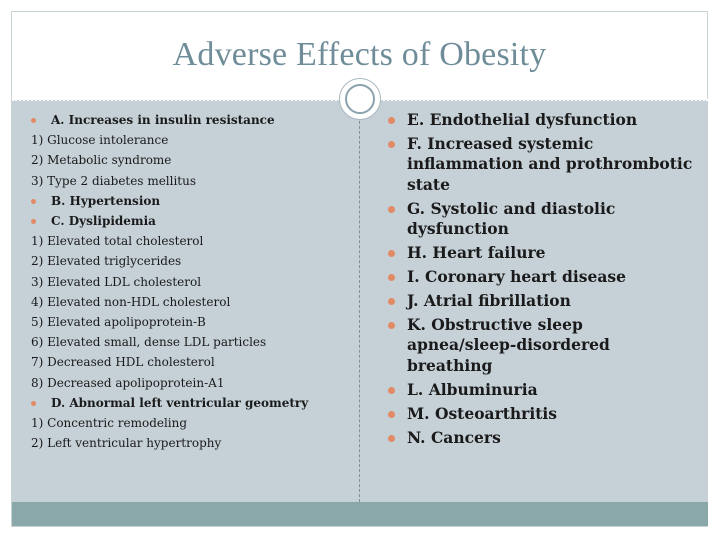 Image resolution: width=720 pixels, height=540 pixels. Describe the element at coordinates (126, 443) in the screenshot. I see `list-item: 2) Left ventricular hypertrophy` at that location.